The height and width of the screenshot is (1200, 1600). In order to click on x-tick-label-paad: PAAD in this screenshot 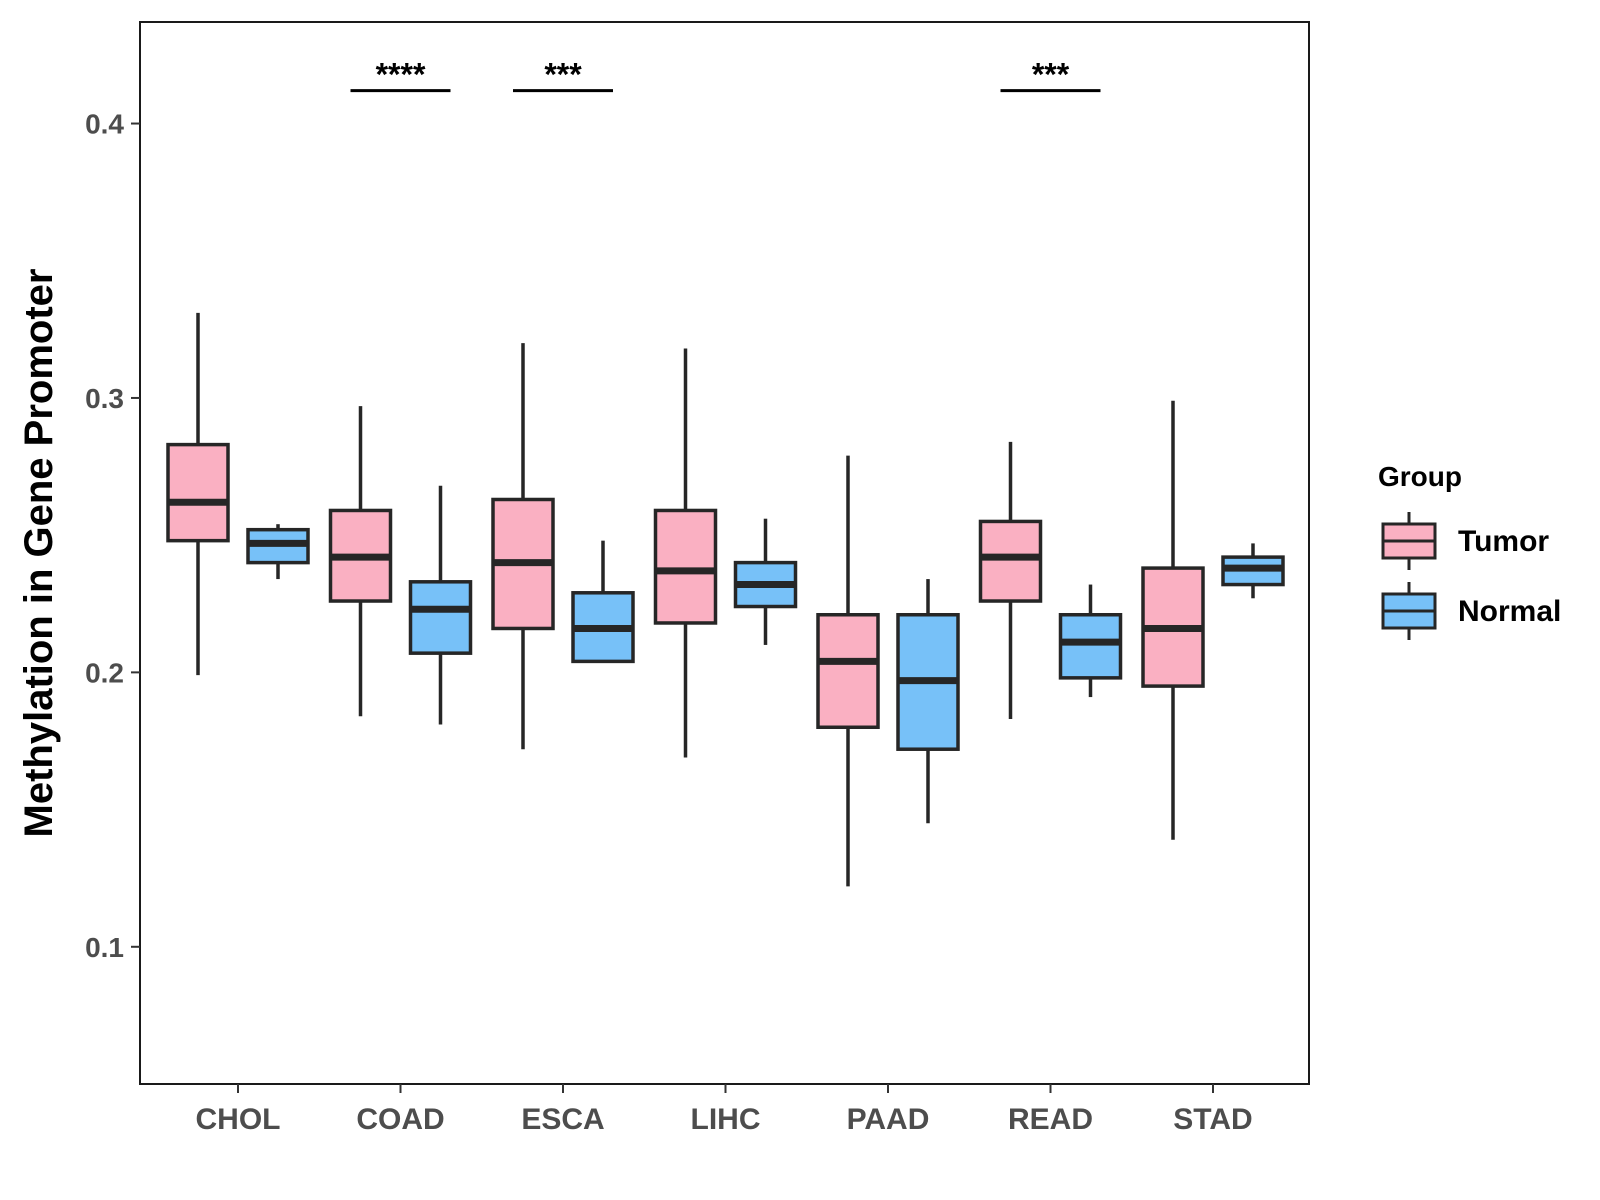, I will do `click(888, 1119)`.